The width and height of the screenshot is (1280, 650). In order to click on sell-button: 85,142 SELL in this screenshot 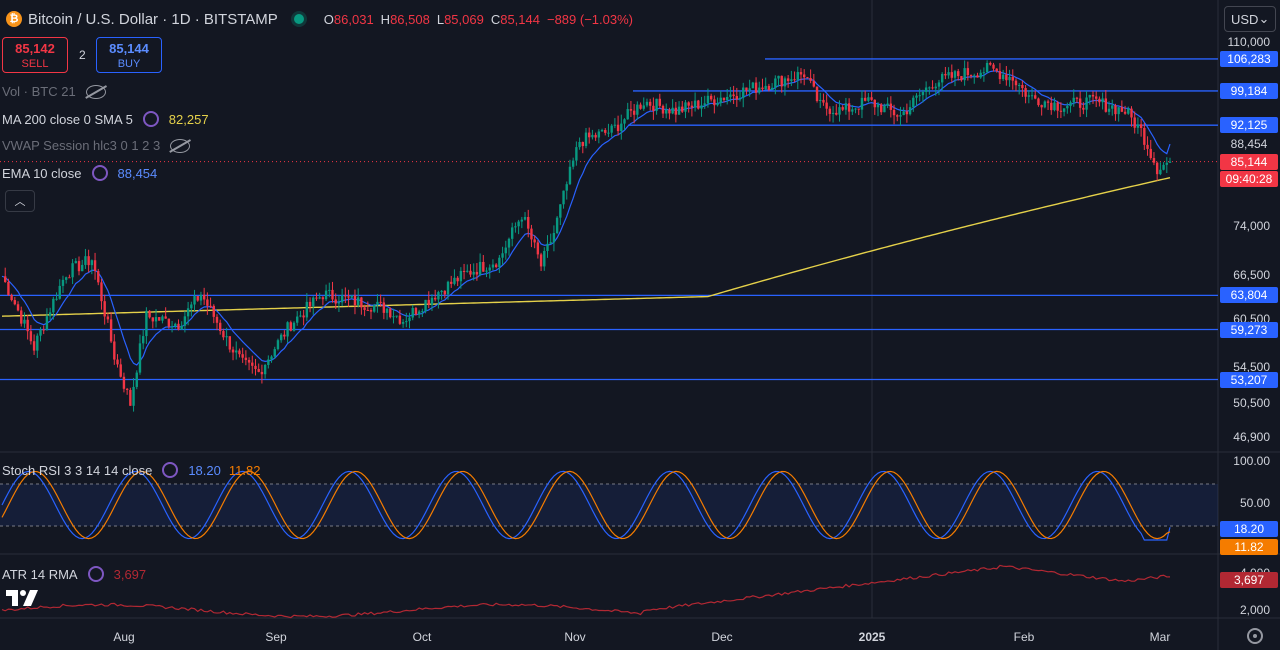, I will do `click(35, 55)`.